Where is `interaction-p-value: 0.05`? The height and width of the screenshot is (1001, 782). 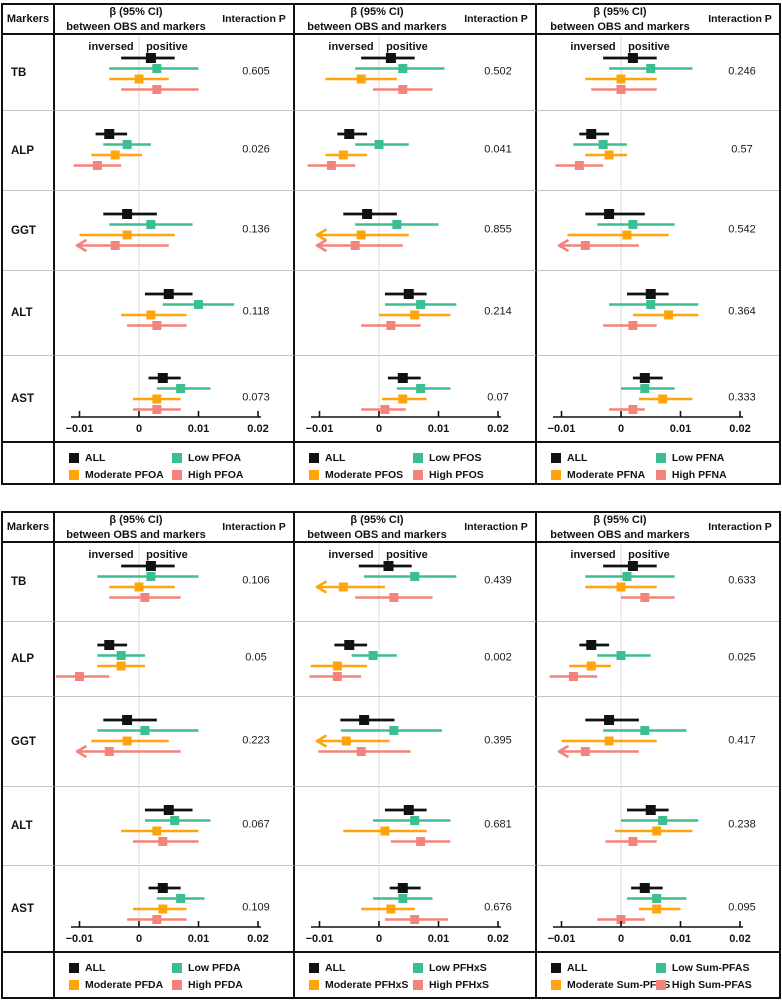 interaction-p-value: 0.05 is located at coordinates (256, 657).